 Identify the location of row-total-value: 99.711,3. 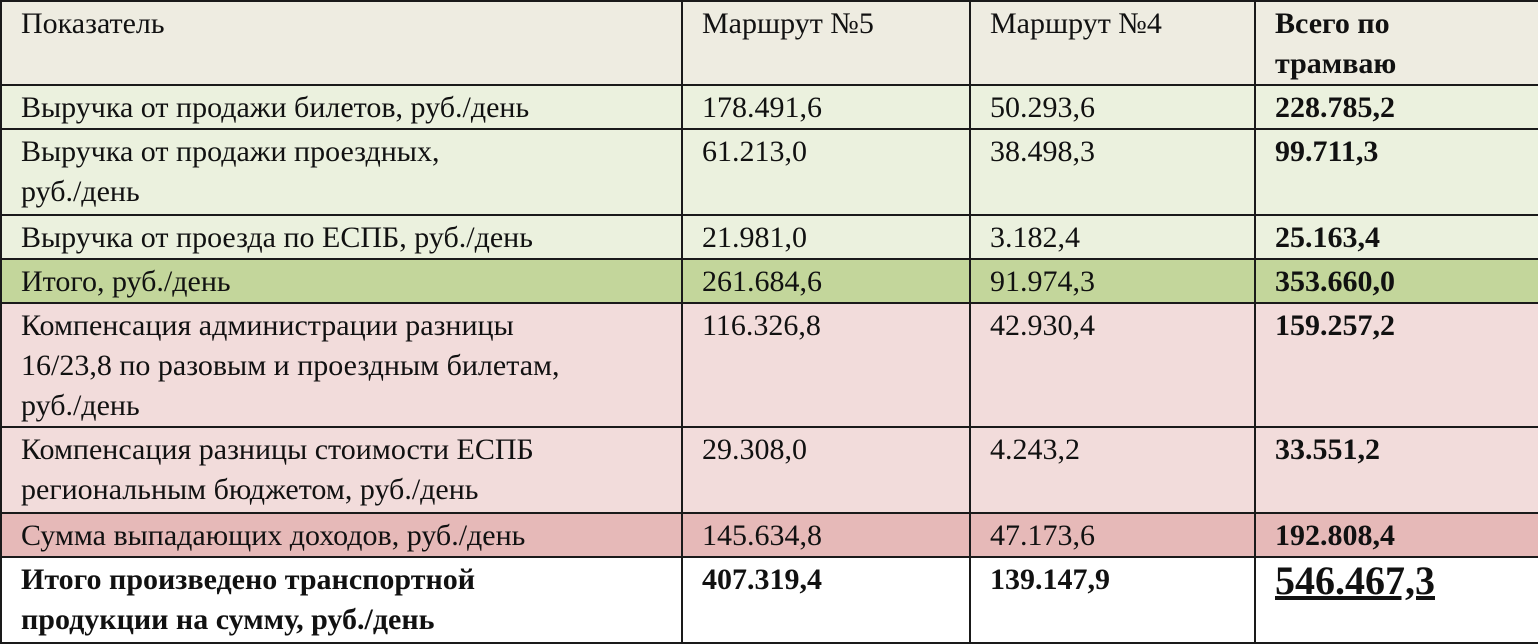
(1396, 172).